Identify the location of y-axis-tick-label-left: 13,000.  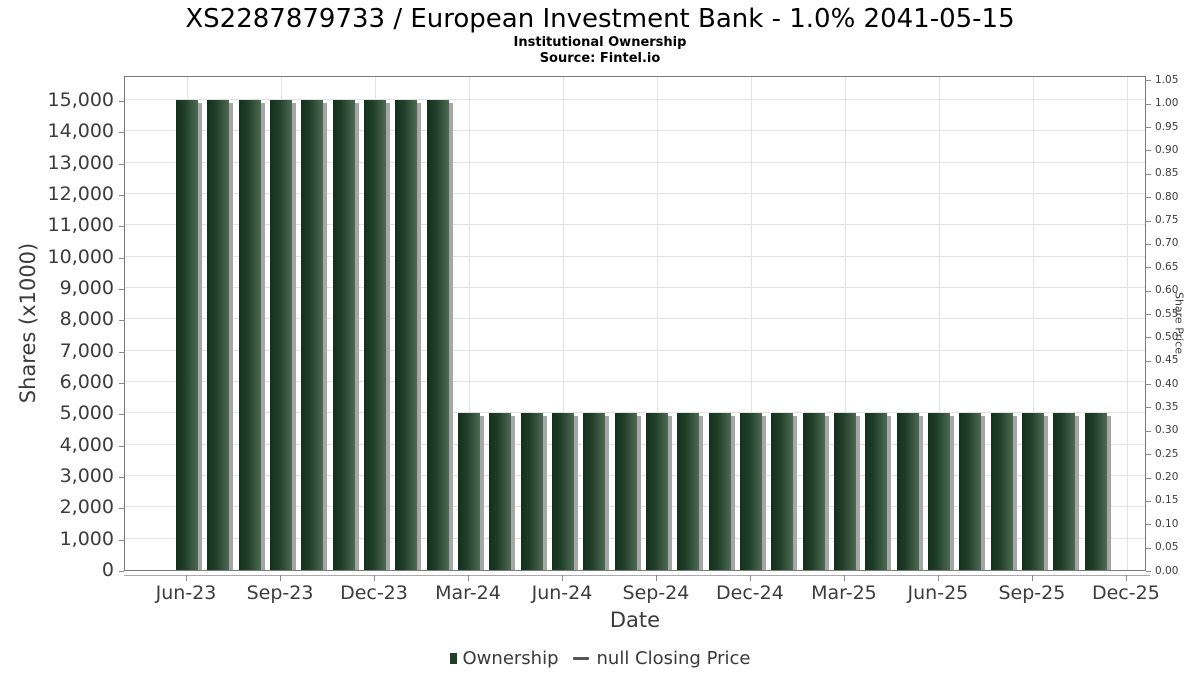
(80, 162).